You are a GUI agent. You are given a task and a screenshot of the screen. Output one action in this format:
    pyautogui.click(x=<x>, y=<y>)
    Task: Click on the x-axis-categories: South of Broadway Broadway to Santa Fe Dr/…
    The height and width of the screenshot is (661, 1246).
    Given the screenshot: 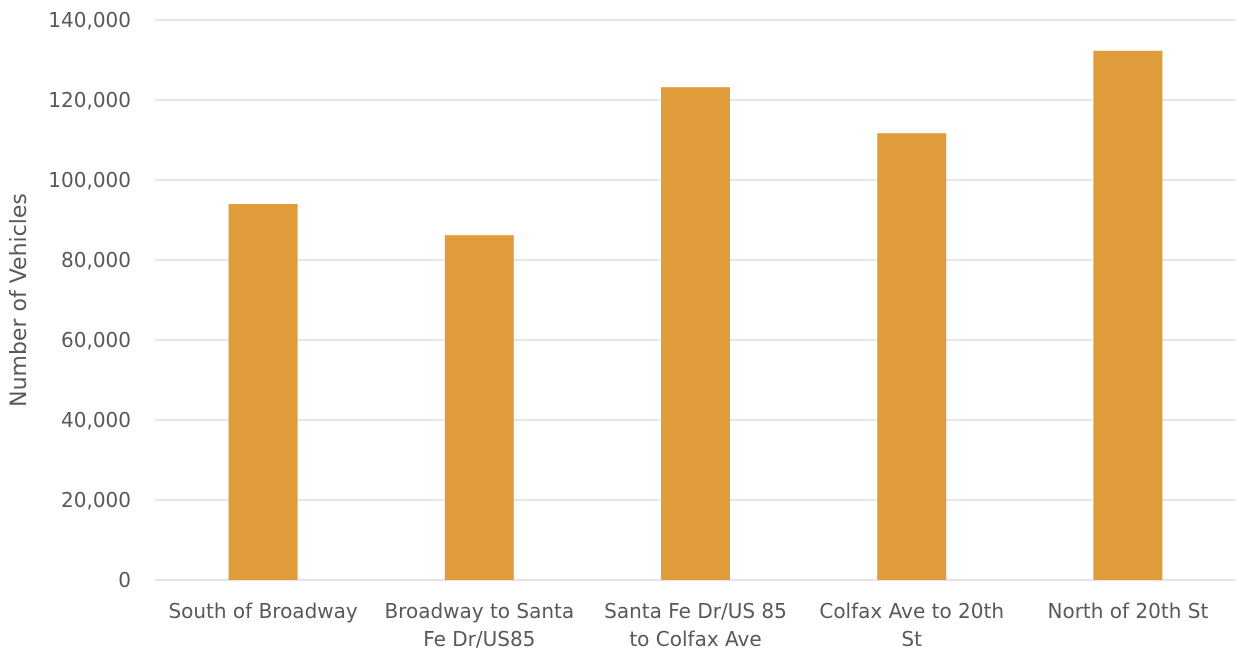 What is the action you would take?
    pyautogui.click(x=688, y=625)
    